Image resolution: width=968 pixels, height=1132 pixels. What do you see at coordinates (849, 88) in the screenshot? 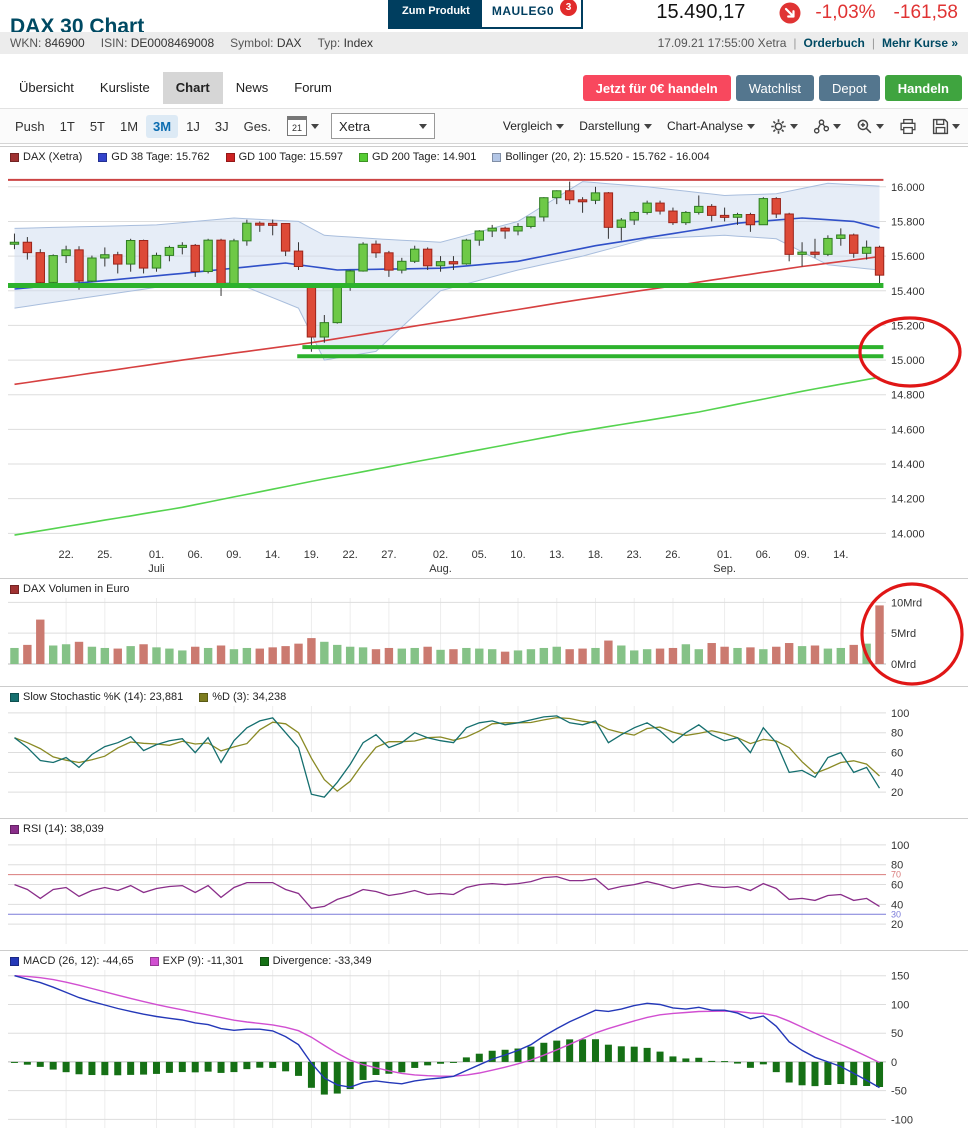
I see `depot-button: Depot` at bounding box center [849, 88].